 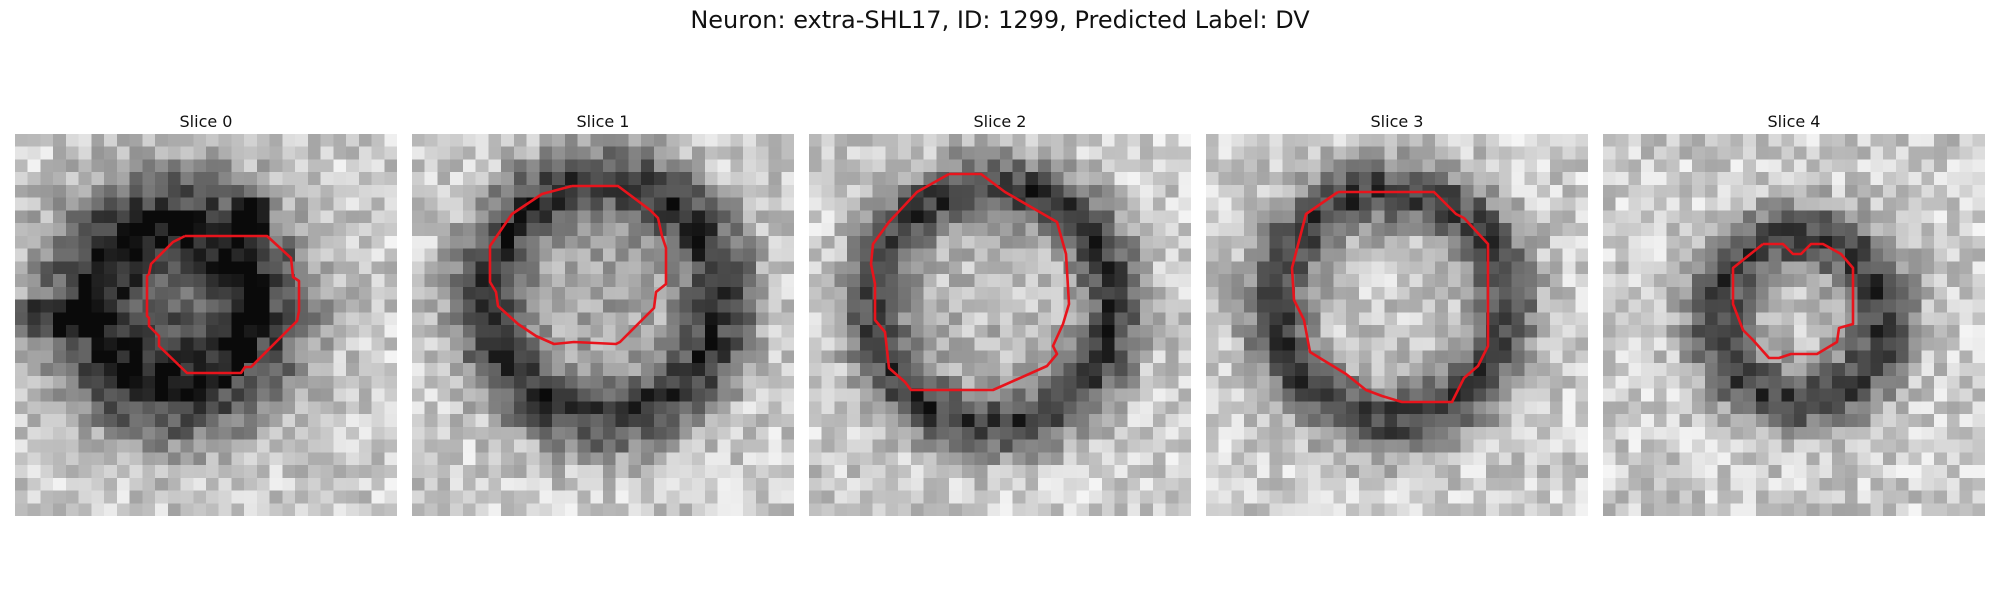 I want to click on slice-title: Slice 4, so click(x=1794, y=121).